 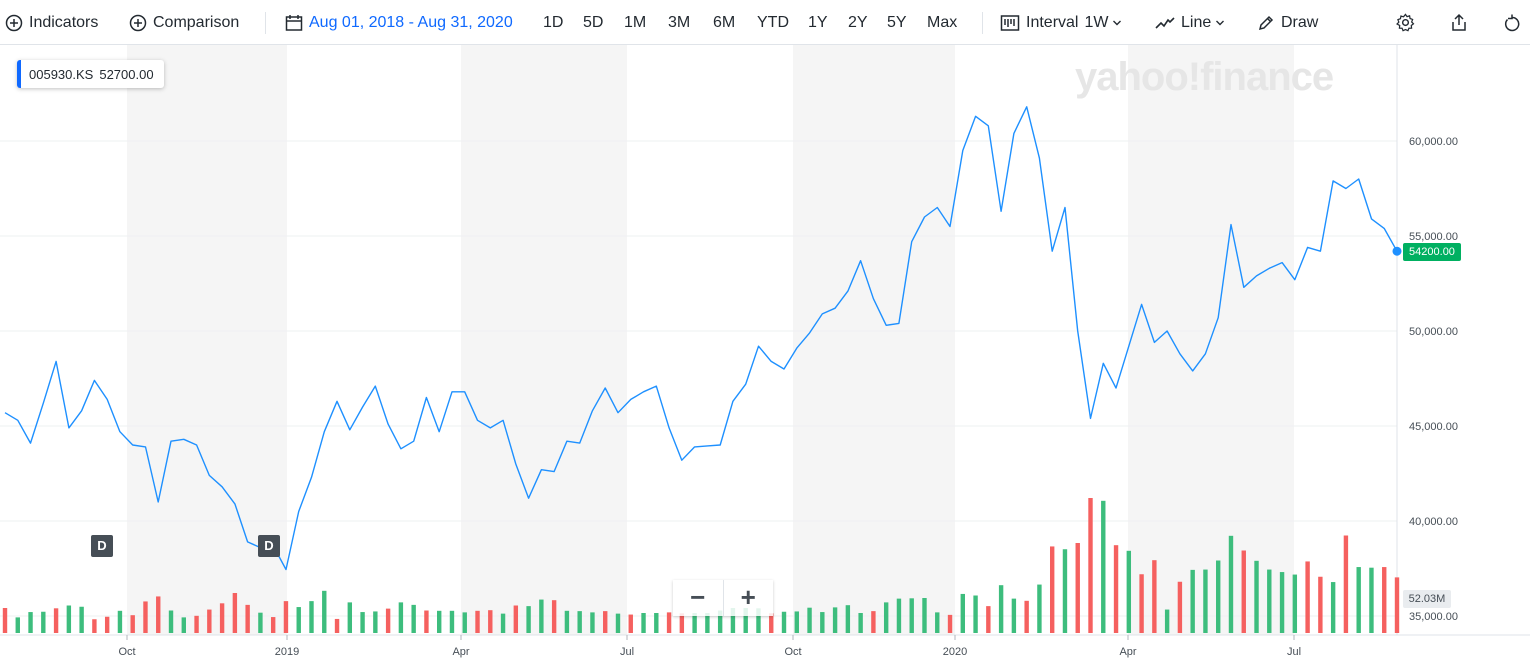 What do you see at coordinates (897, 22) in the screenshot?
I see `range-5y-button: 5Y` at bounding box center [897, 22].